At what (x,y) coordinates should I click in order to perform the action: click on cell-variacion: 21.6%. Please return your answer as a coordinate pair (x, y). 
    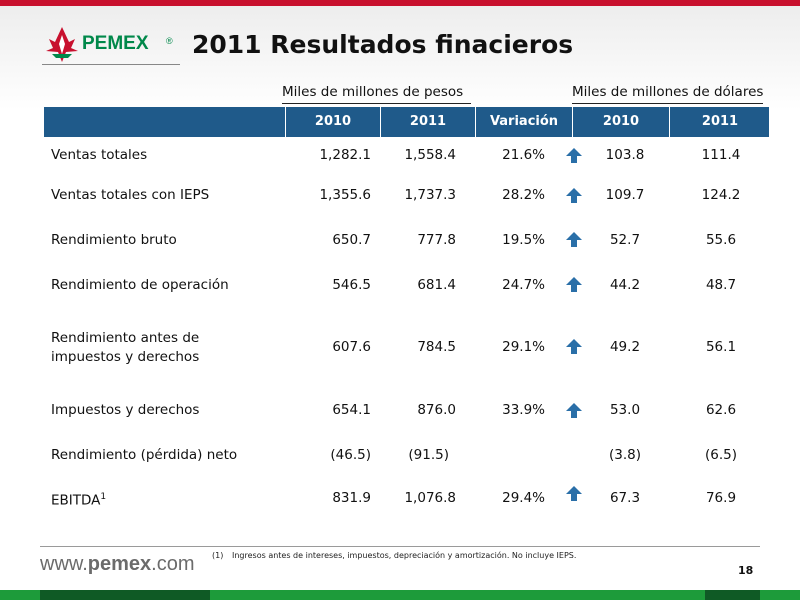
    Looking at the image, I should click on (523, 155).